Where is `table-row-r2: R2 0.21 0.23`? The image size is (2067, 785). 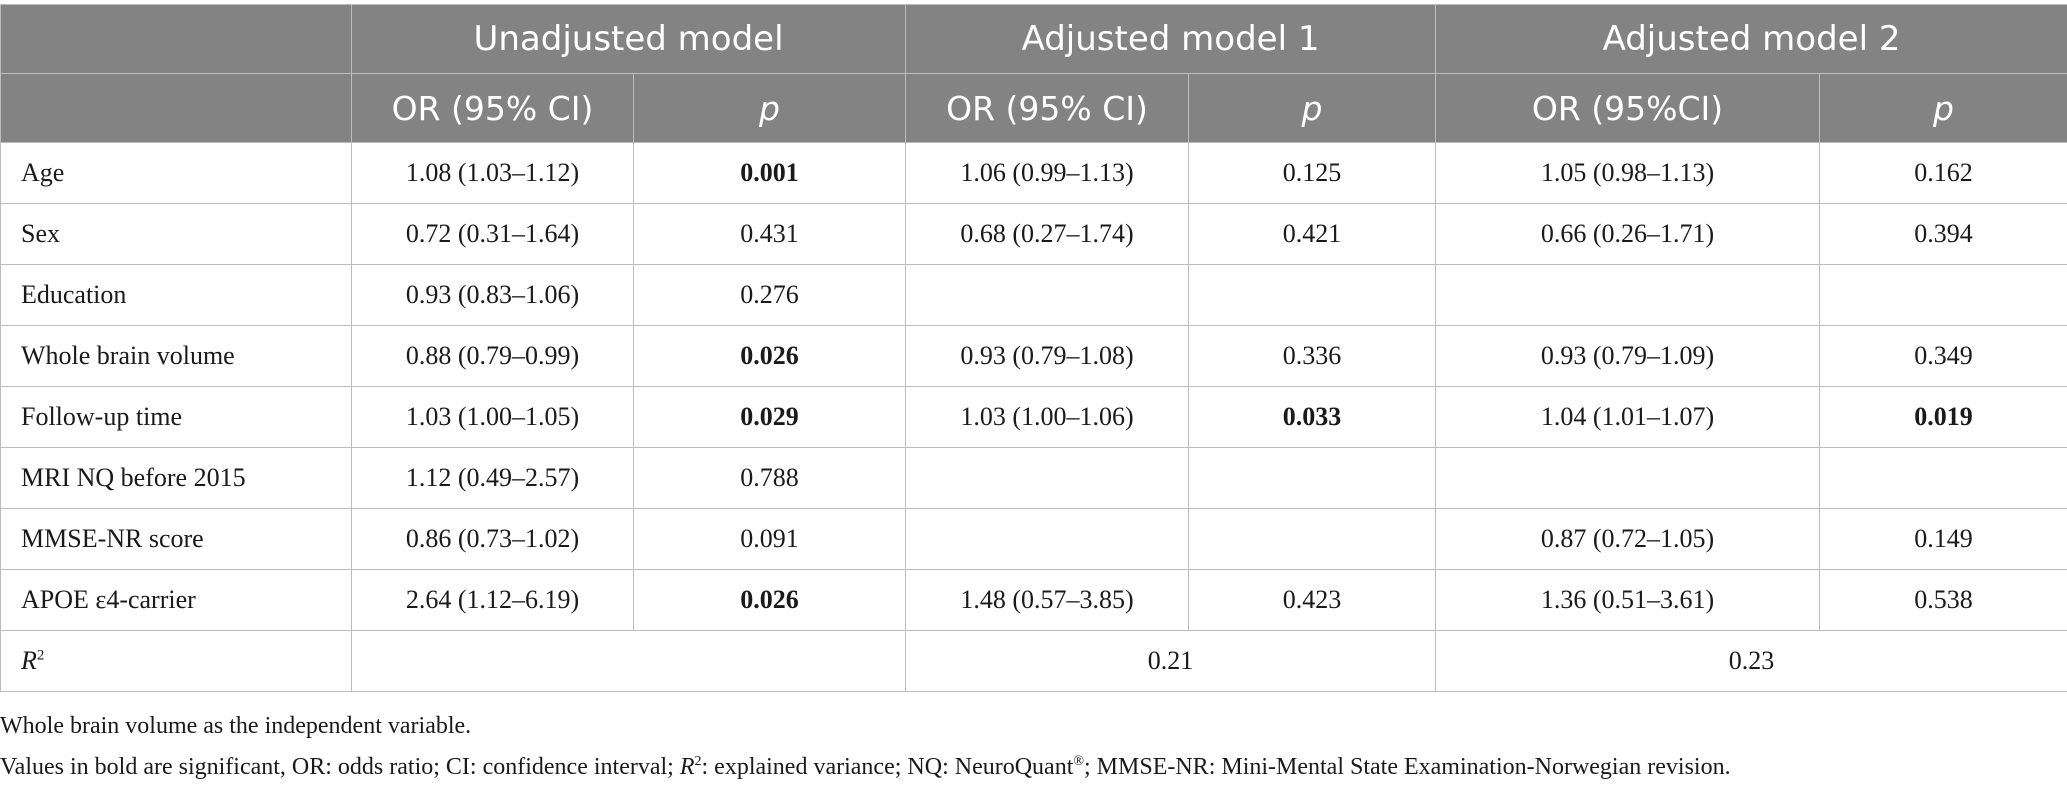
table-row-r2: R2 0.21 0.23 is located at coordinates (1034, 661).